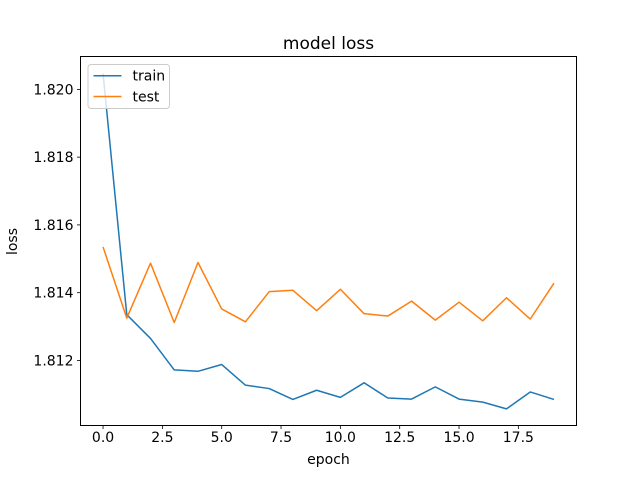 The image size is (640, 478). What do you see at coordinates (458, 438) in the screenshot?
I see `x-tick-label: 15.0` at bounding box center [458, 438].